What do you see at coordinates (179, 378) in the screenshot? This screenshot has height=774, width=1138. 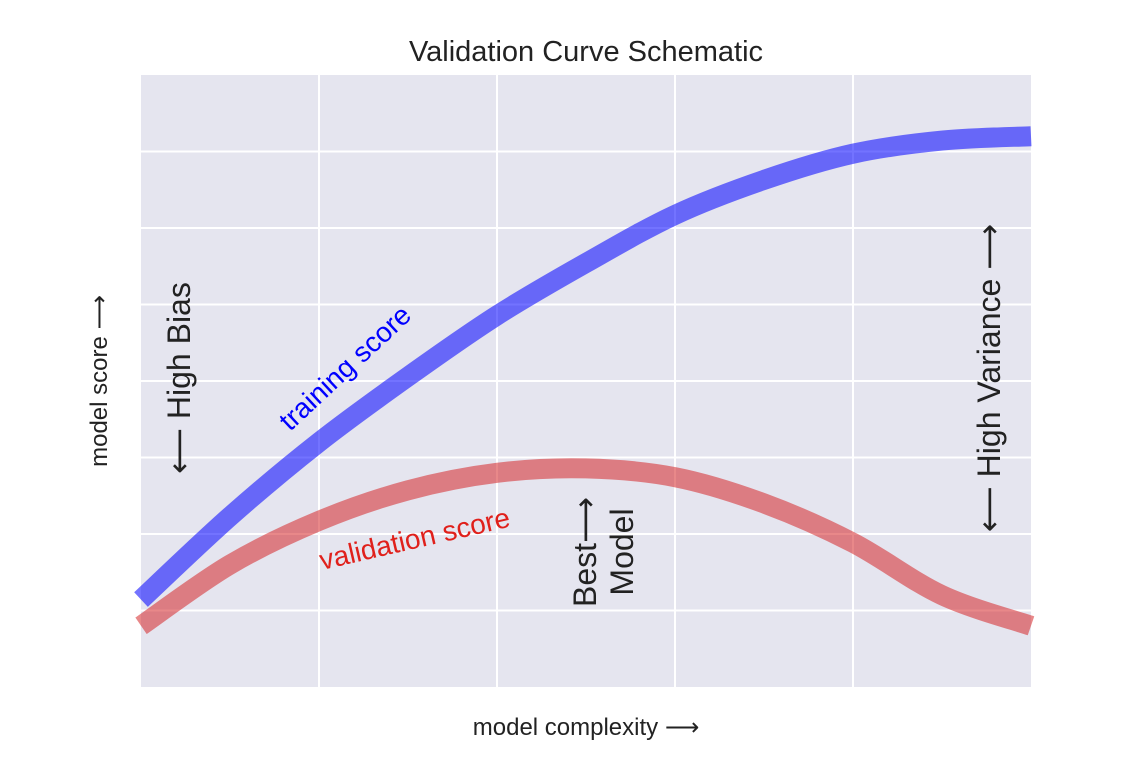 I see `high-bias-annotation: ⟵ High Bias` at bounding box center [179, 378].